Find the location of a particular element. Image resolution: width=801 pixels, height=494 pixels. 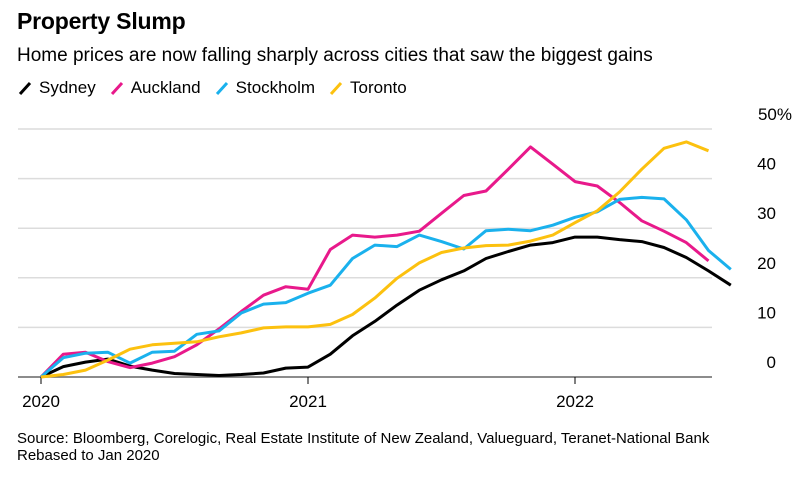

y-tick-label: 10 is located at coordinates (766, 312).